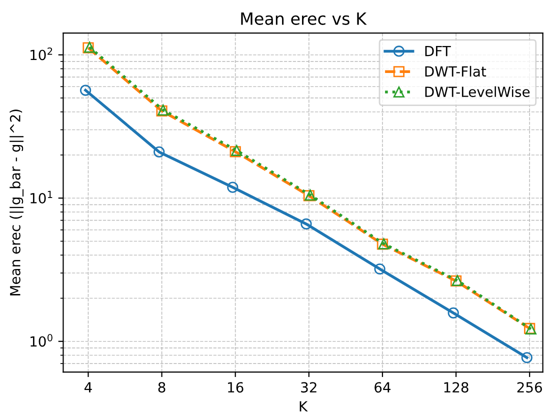 The width and height of the screenshot is (545, 413). Describe the element at coordinates (438, 51) in the screenshot. I see `legend-label: DFT` at that location.